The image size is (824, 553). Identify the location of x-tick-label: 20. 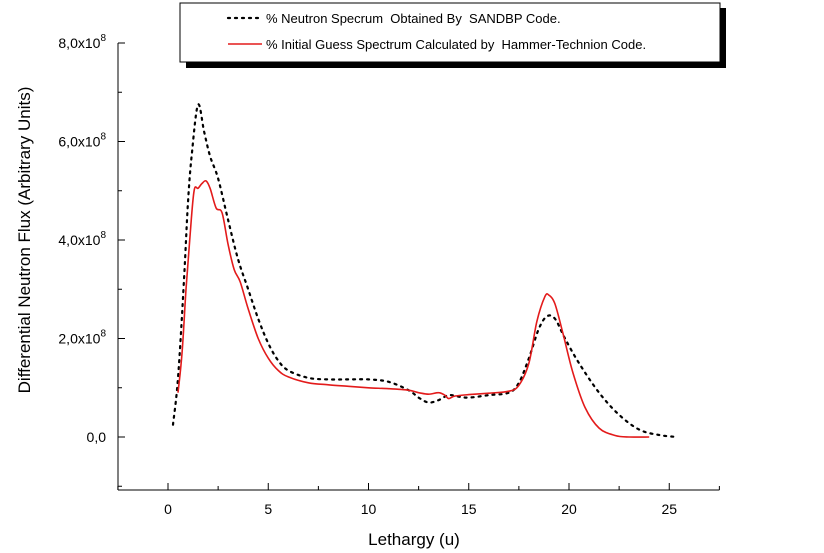
(569, 509).